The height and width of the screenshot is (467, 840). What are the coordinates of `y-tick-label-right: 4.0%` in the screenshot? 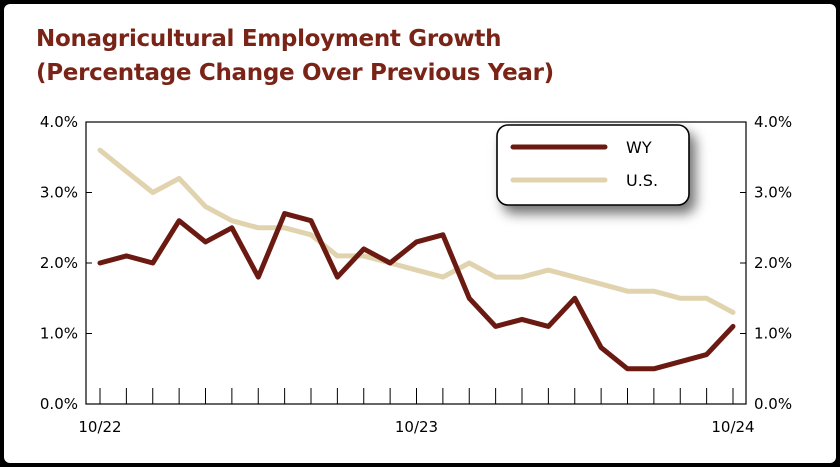 It's located at (773, 122).